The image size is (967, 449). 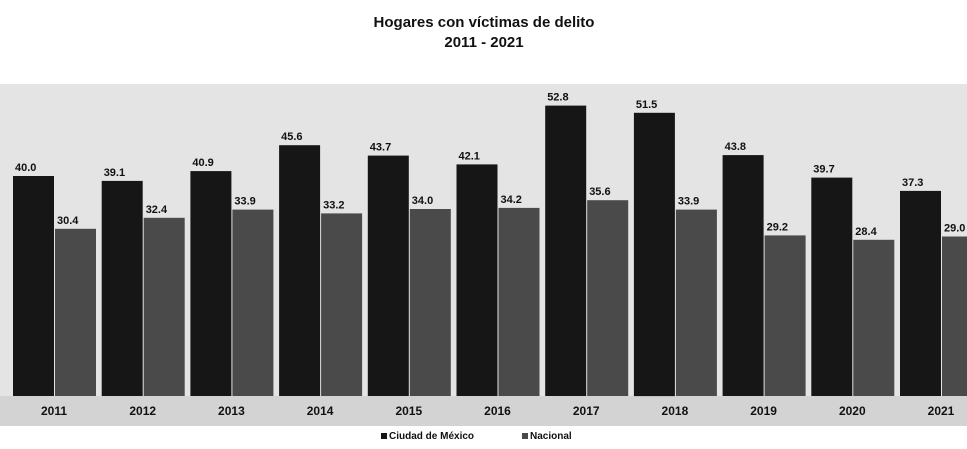 What do you see at coordinates (743, 275) in the screenshot?
I see `bar-ciudad-de-mexico-2019` at bounding box center [743, 275].